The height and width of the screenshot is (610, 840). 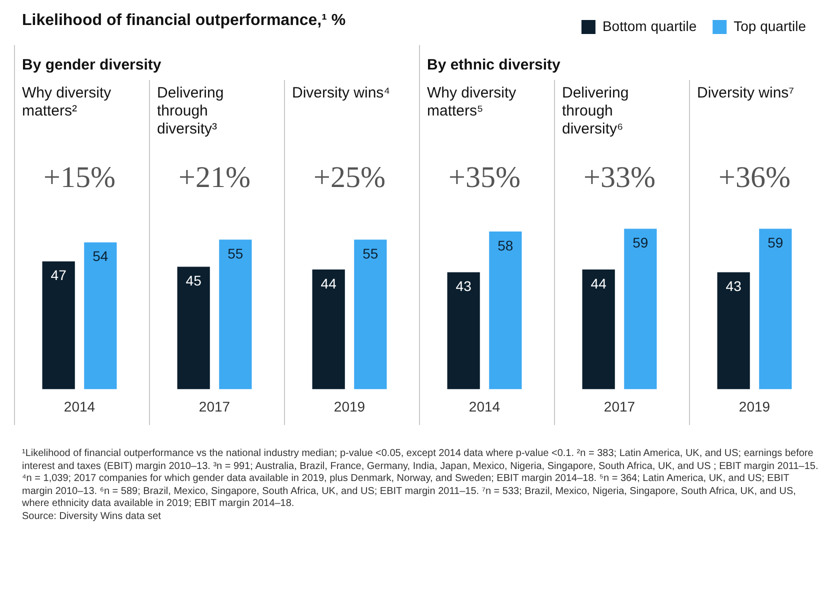 I want to click on text: Delivering through diversity³, so click(x=190, y=111).